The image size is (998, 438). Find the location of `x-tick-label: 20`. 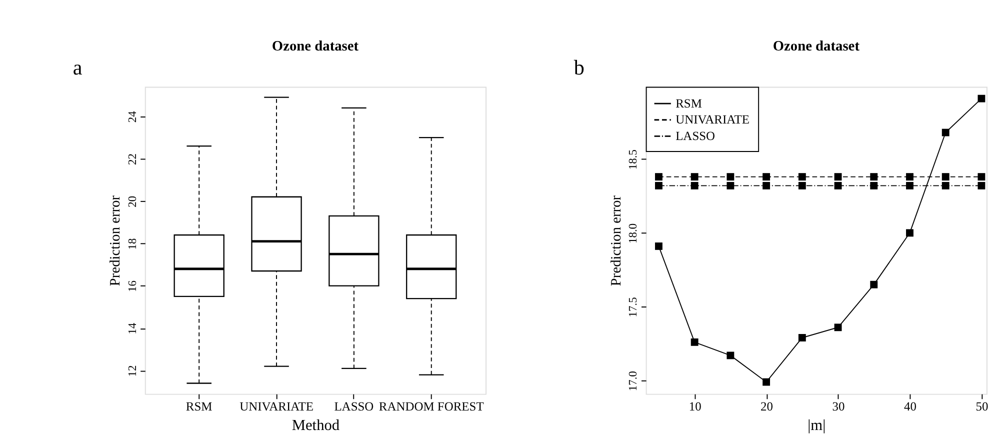

x-tick-label: 20 is located at coordinates (767, 407).